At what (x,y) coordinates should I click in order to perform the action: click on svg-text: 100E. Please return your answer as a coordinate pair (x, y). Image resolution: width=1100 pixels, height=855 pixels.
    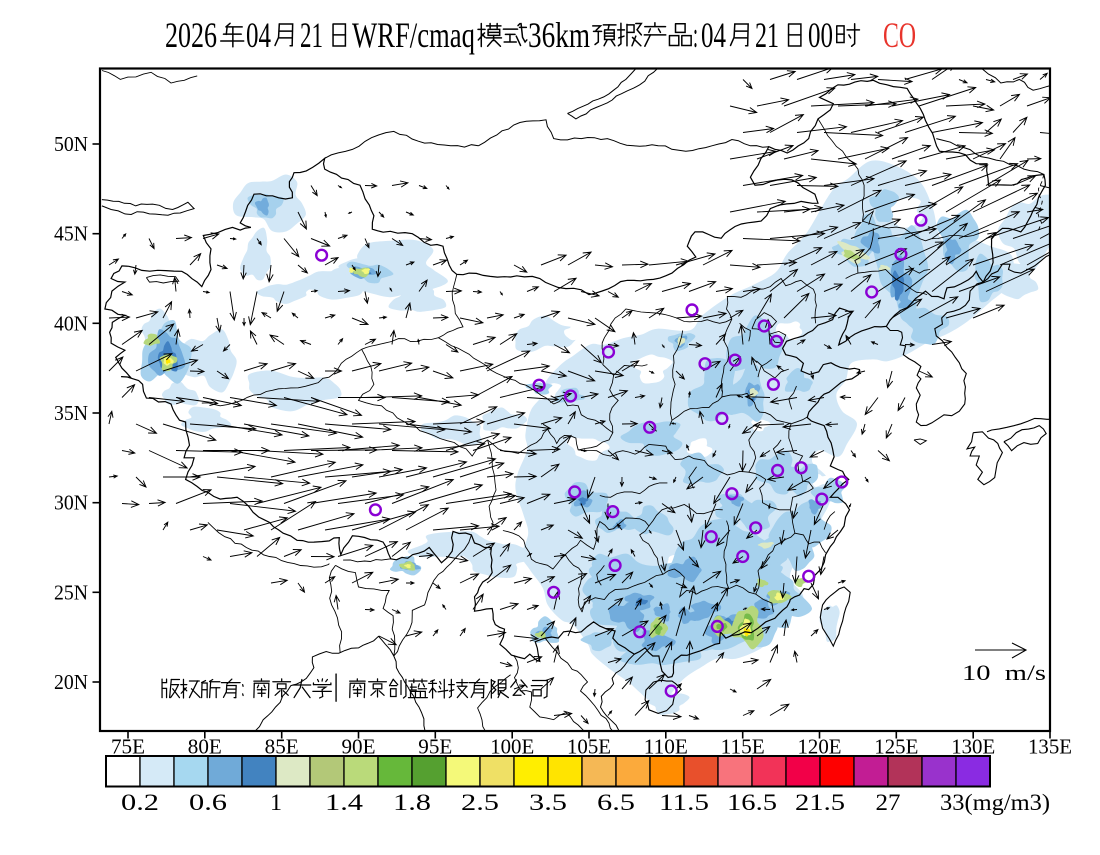
    Looking at the image, I should click on (512, 747).